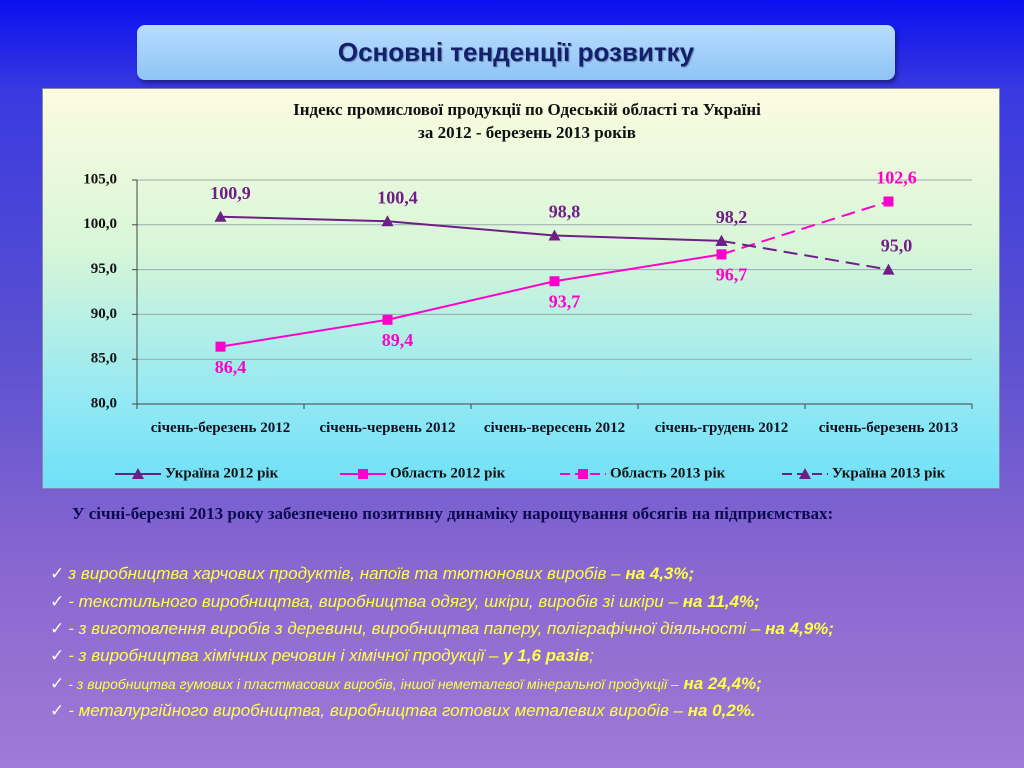 This screenshot has height=768, width=1024. What do you see at coordinates (448, 473) in the screenshot?
I see `legend-label: Область 2012 рік` at bounding box center [448, 473].